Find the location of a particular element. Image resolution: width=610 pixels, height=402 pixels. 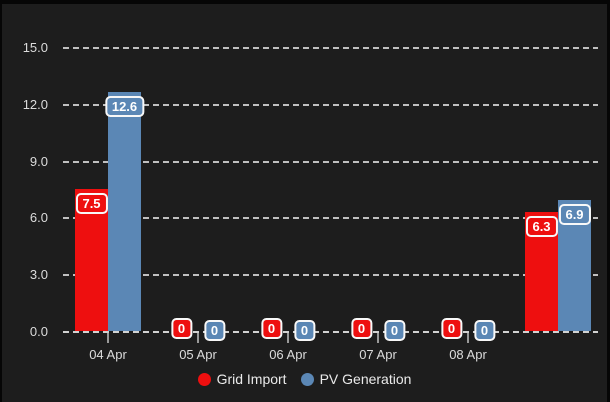

gridline-y-0.0 is located at coordinates (330, 332).